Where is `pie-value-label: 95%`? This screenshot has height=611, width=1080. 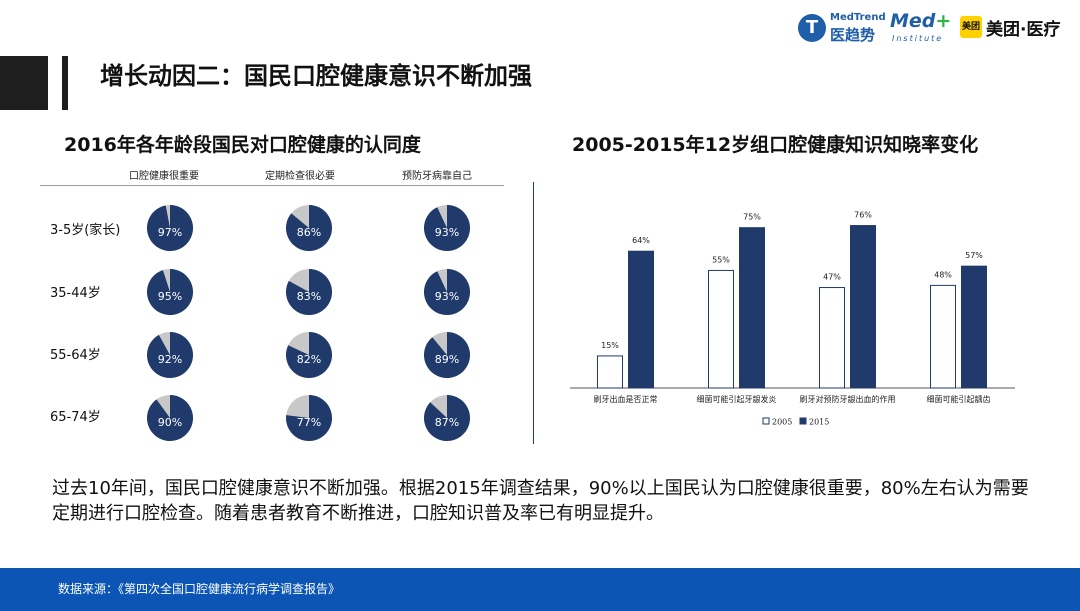 pie-value-label: 95% is located at coordinates (170, 296).